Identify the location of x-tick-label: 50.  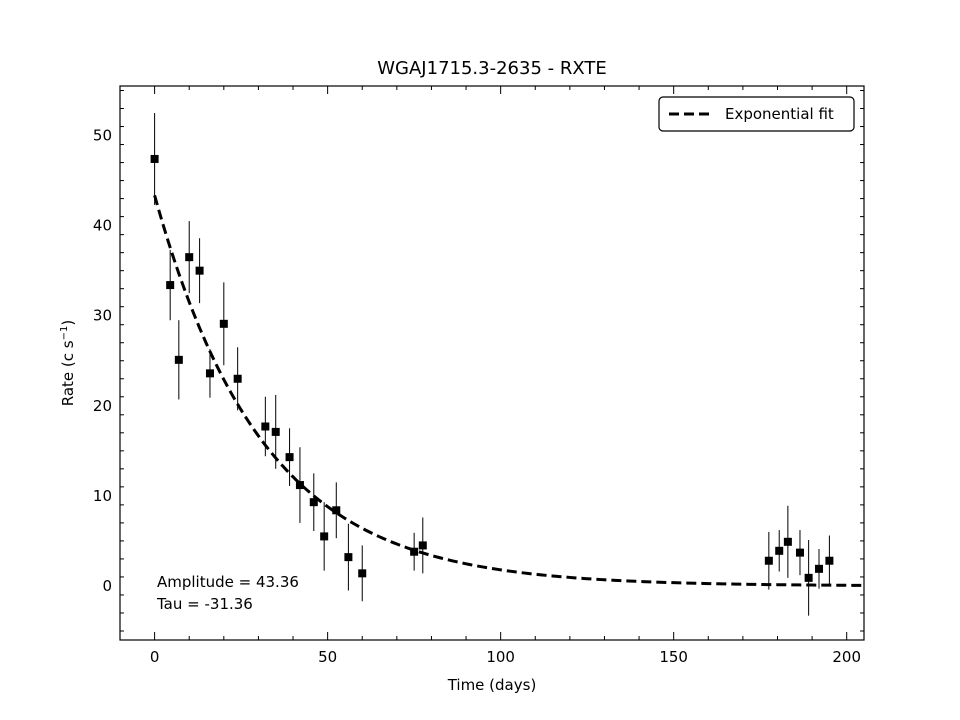
(327, 657).